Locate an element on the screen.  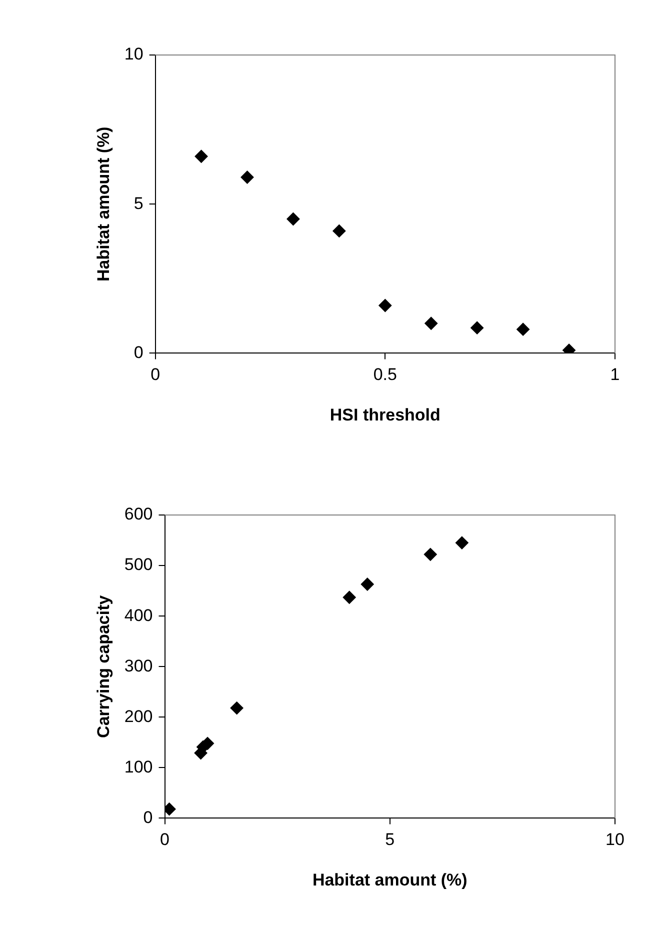
y-tick-label: 10 is located at coordinates (134, 54).